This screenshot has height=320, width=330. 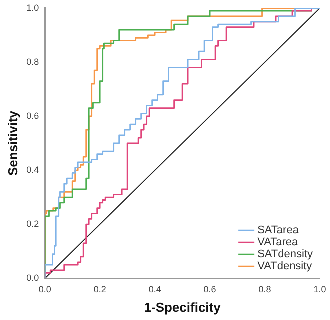 I want to click on legend-label: VATarea, so click(x=279, y=242).